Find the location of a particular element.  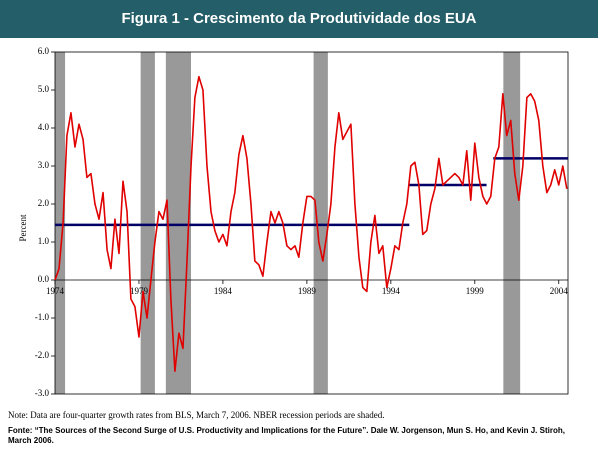

y-tick-label: 5.0 is located at coordinates (44, 89).